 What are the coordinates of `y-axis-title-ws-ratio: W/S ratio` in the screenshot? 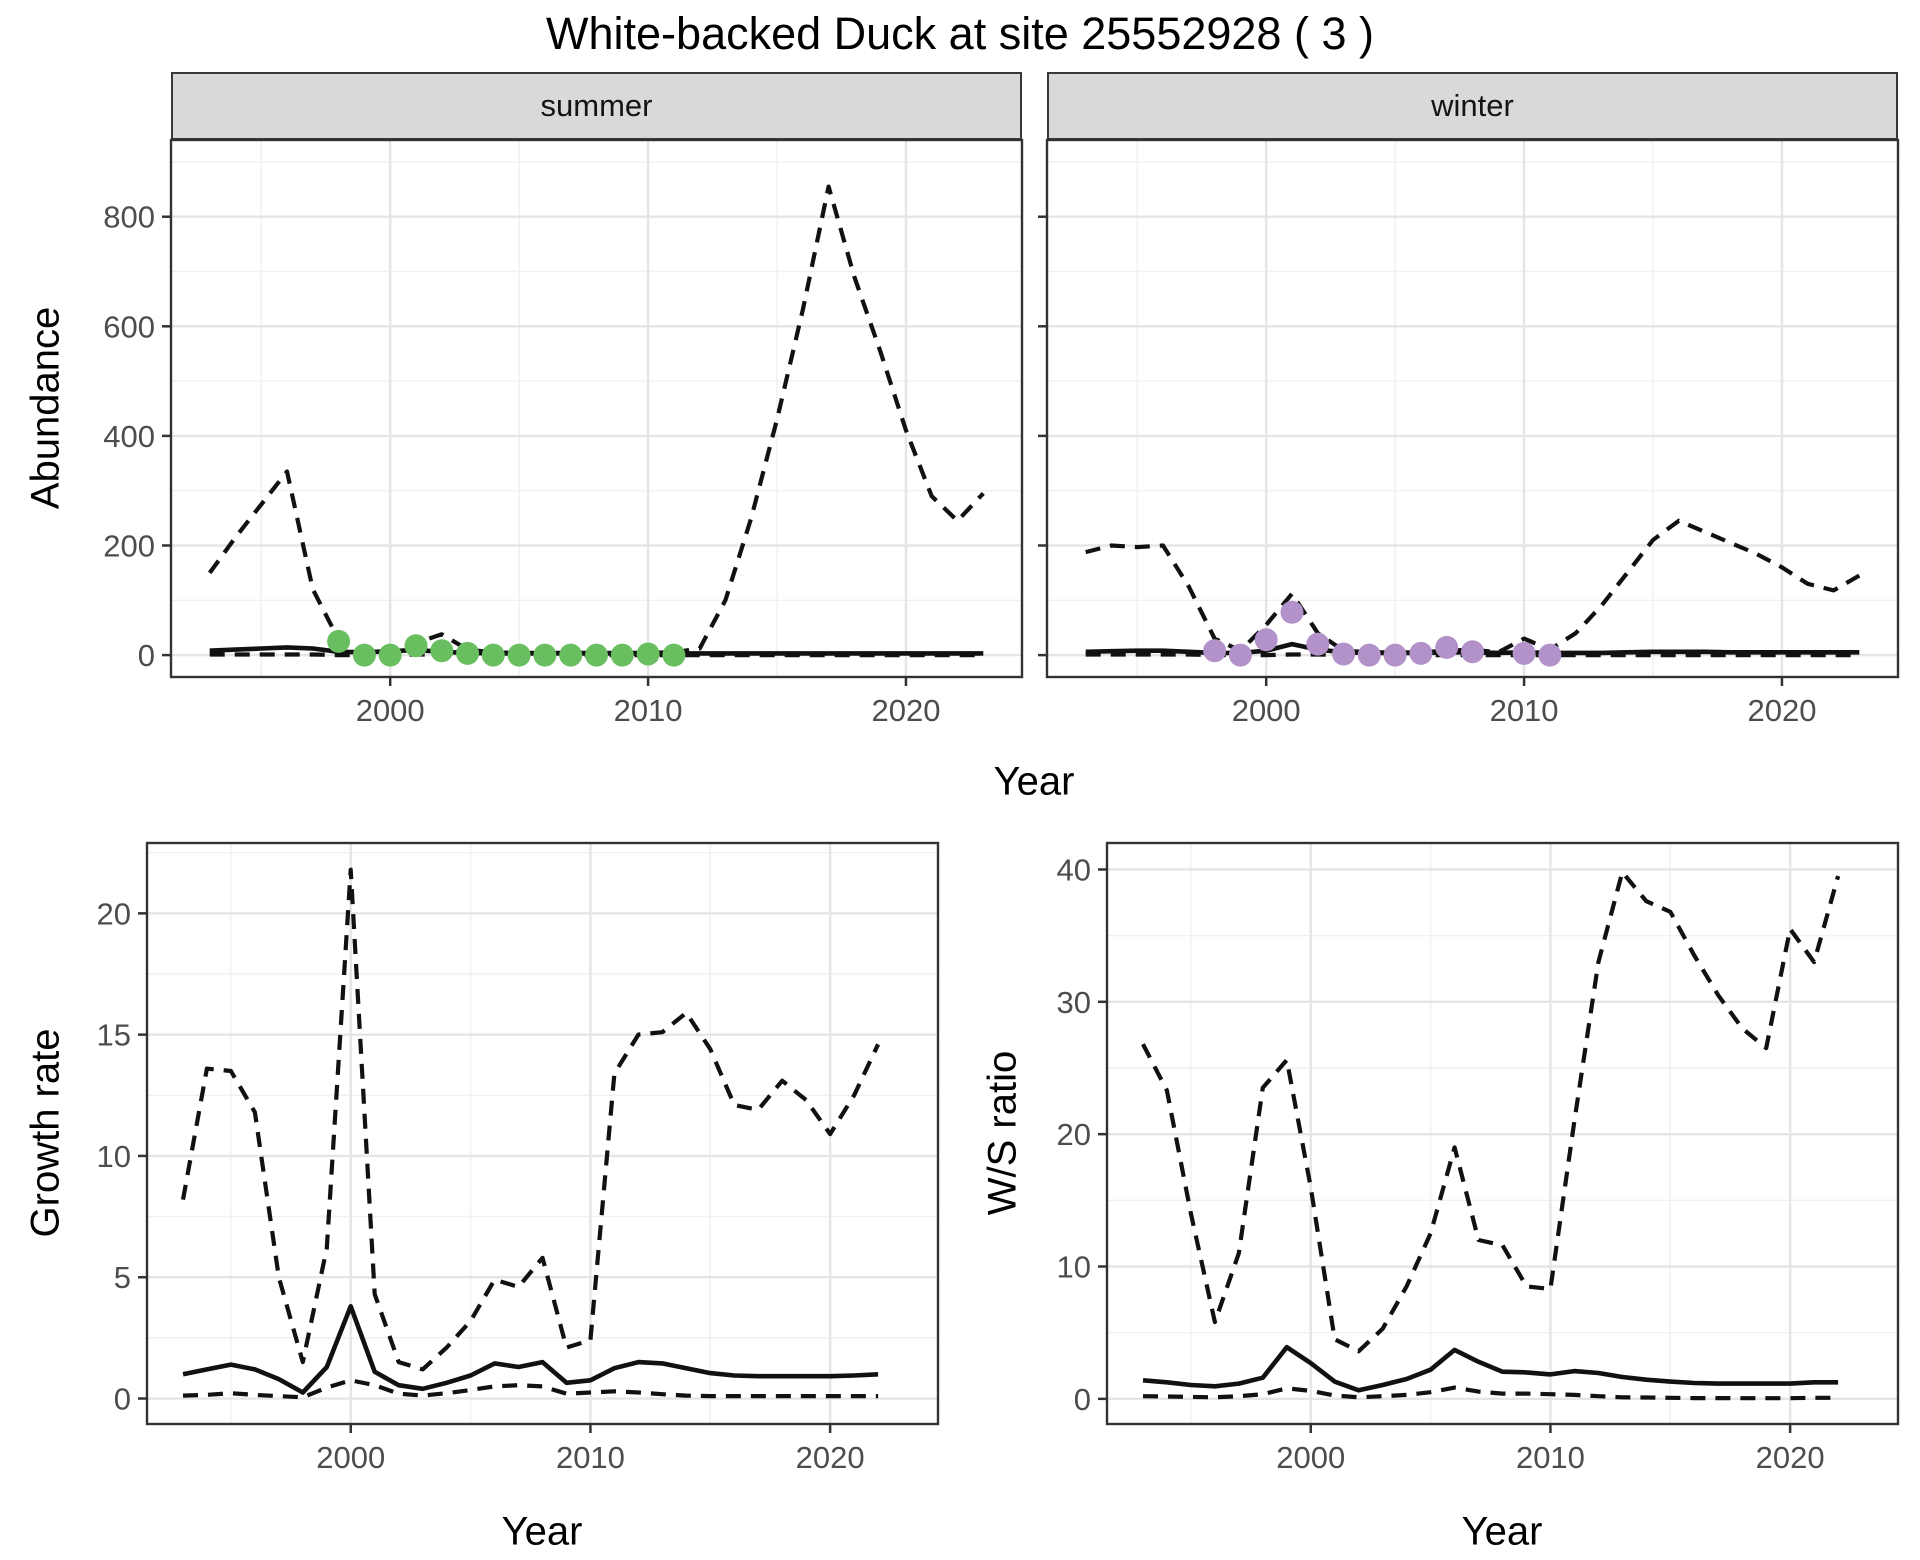 It's located at (1002, 1133).